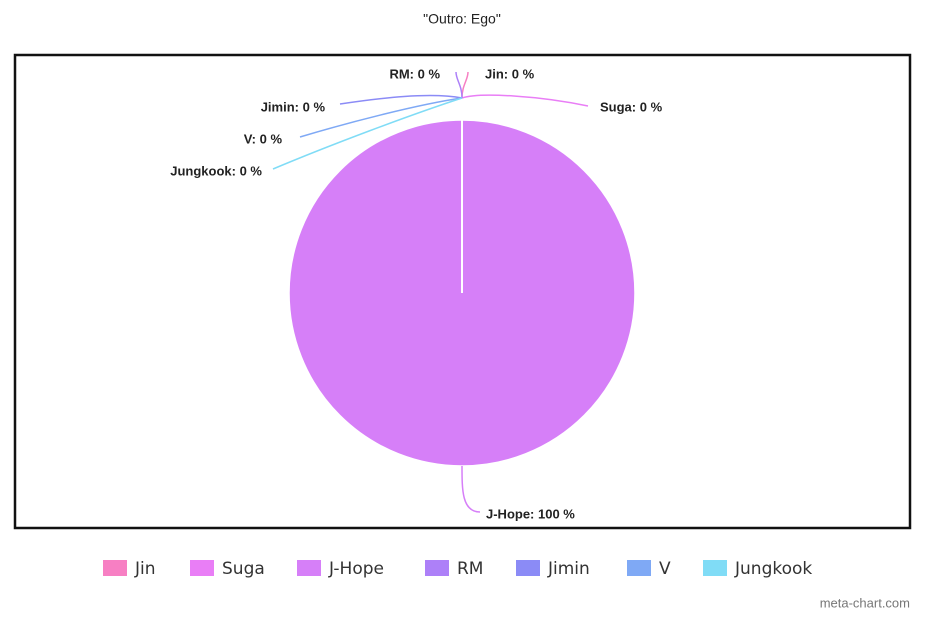 The image size is (925, 617). I want to click on legend-label: Jimin, so click(568, 569).